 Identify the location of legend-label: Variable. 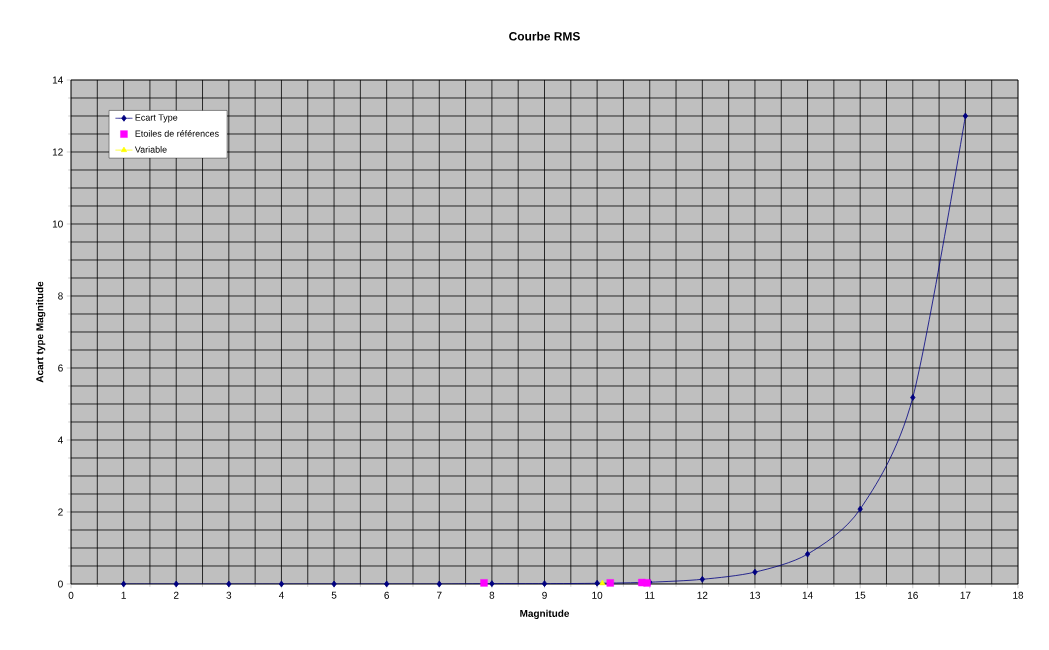
(150, 149).